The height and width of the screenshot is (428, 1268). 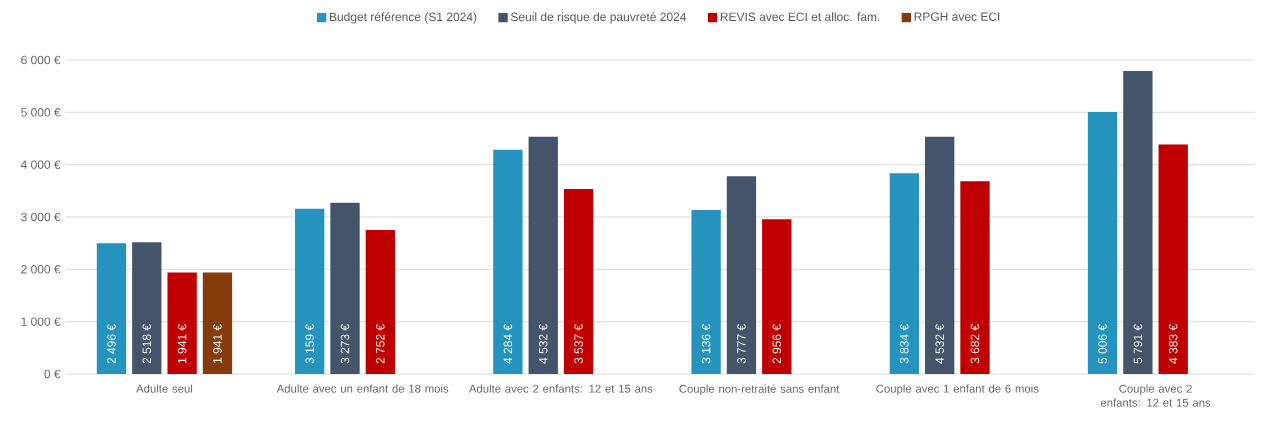 I want to click on y-tick-label: 0 €, so click(x=52, y=374).